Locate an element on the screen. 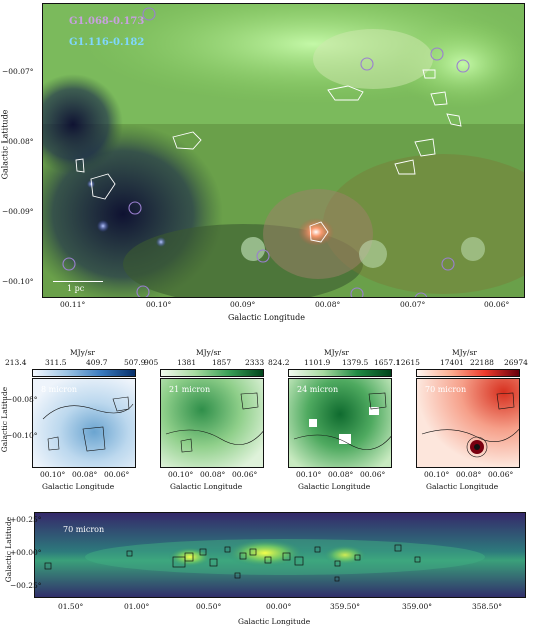  p4-xlabel: Galactic Longitude is located at coordinates (462, 486).